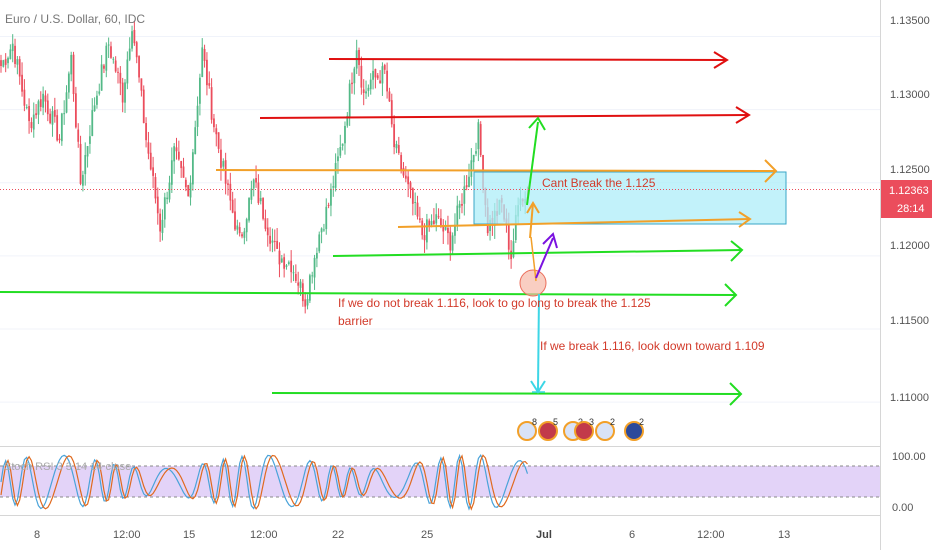  Describe the element at coordinates (641, 422) in the screenshot. I see `event-badge-count: 2` at that location.